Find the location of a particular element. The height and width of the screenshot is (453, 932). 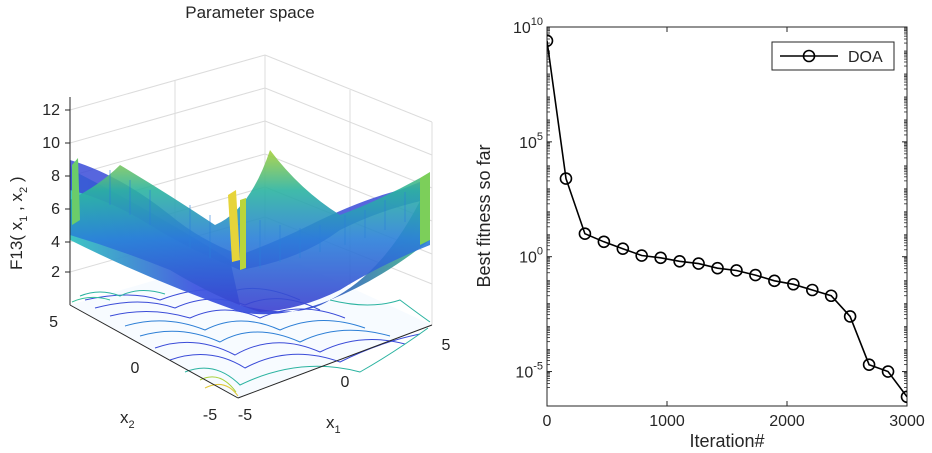

z-tick-4: 4 is located at coordinates (55, 242).